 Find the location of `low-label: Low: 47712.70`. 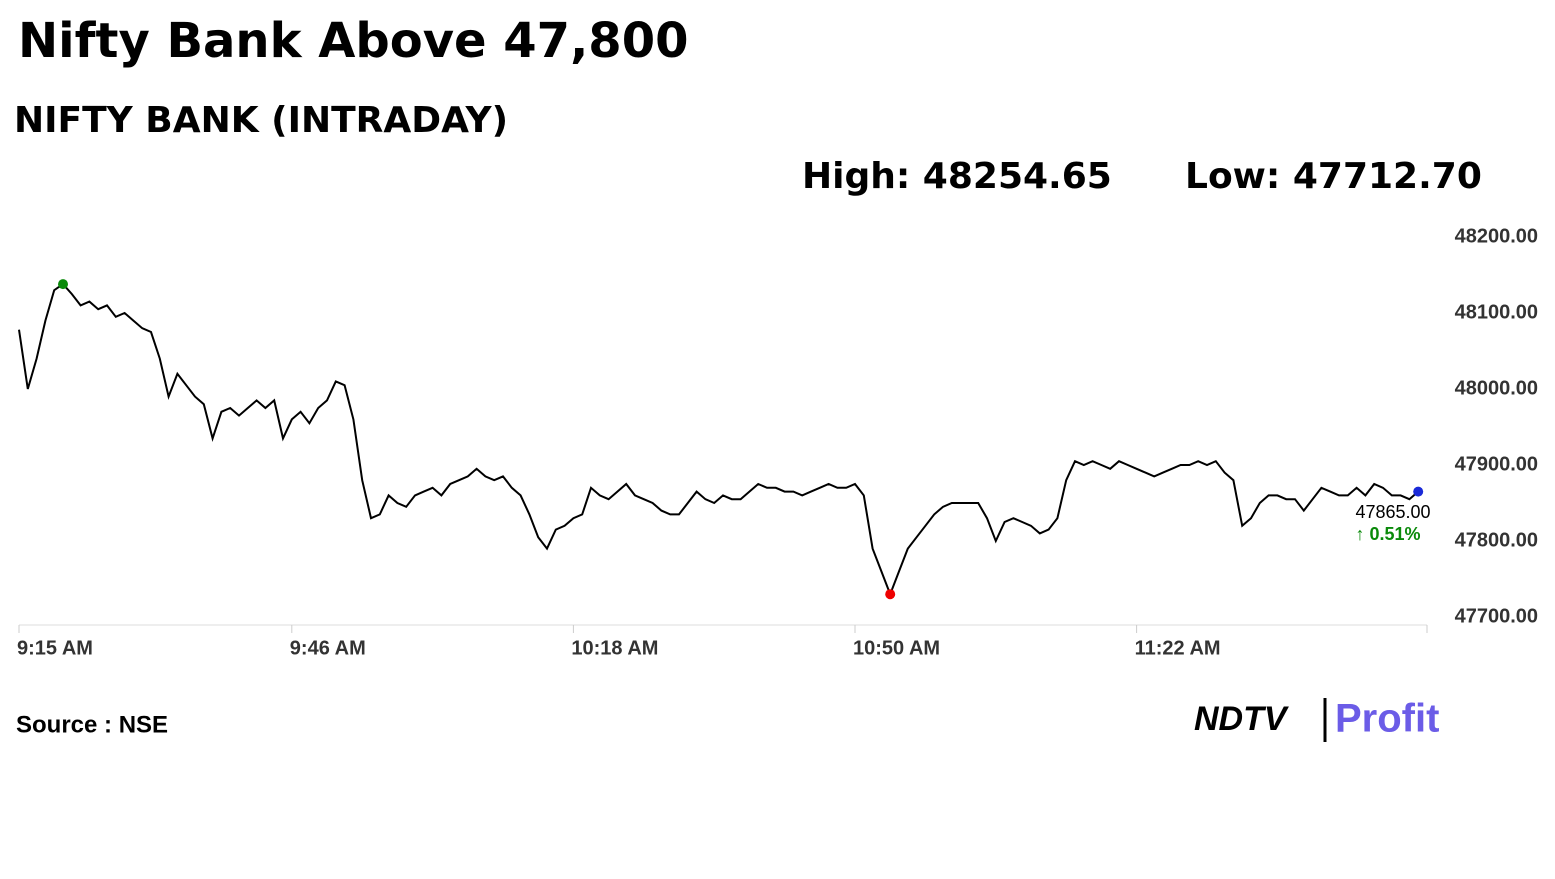

low-label: Low: 47712.70 is located at coordinates (1333, 176).